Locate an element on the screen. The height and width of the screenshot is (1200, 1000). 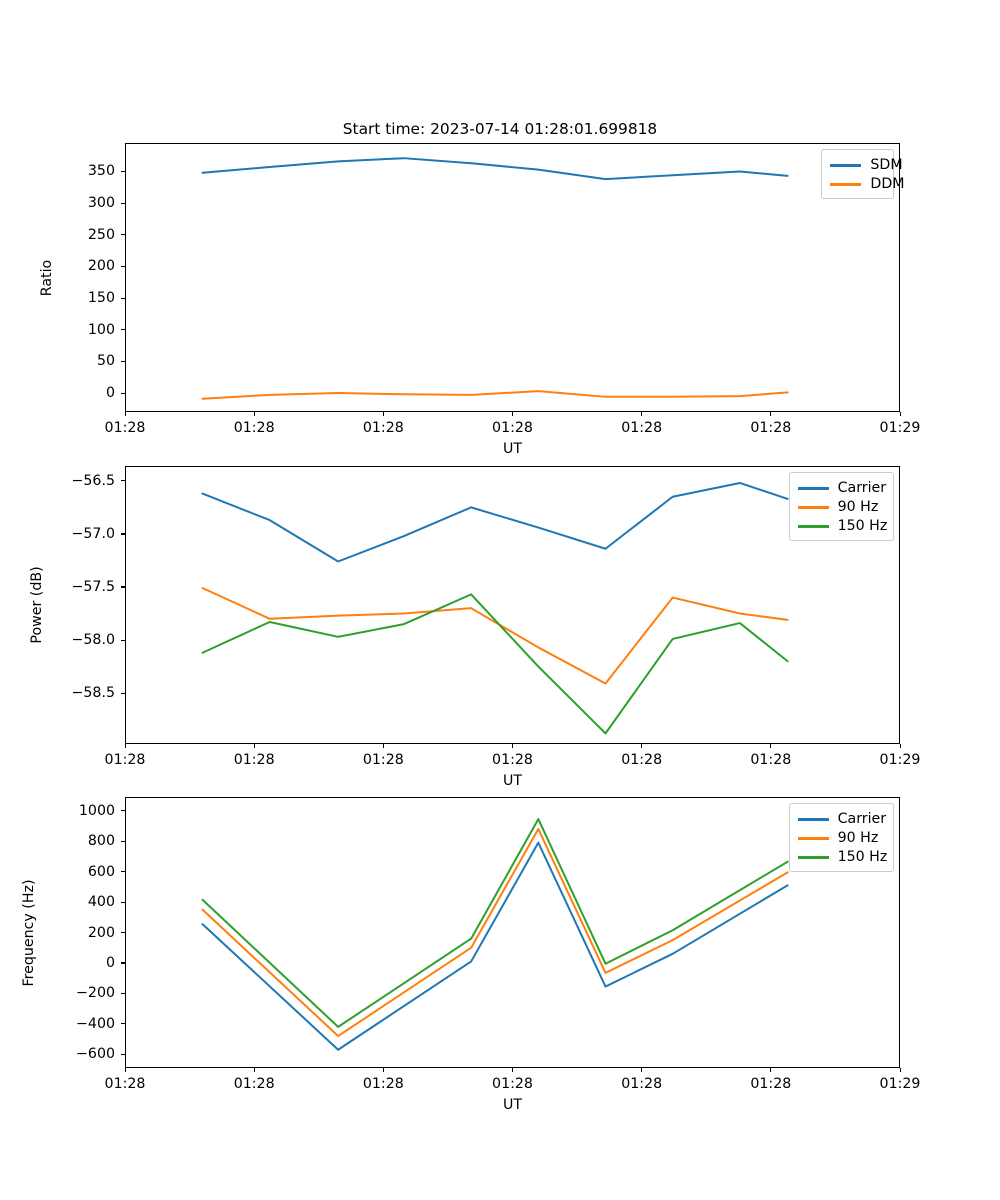
data-line-150-hz is located at coordinates (495, 923).